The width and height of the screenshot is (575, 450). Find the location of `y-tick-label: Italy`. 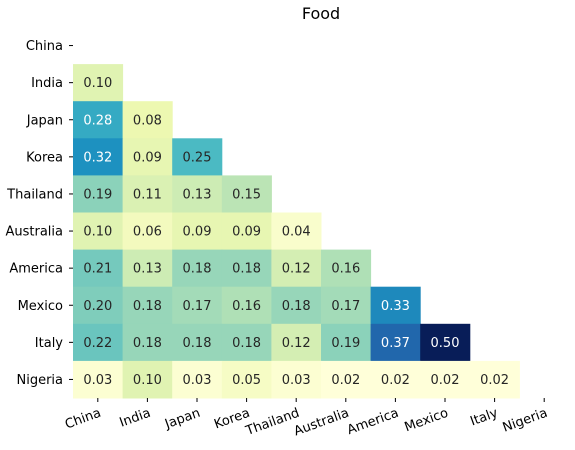

y-tick-label: Italy is located at coordinates (49, 343).